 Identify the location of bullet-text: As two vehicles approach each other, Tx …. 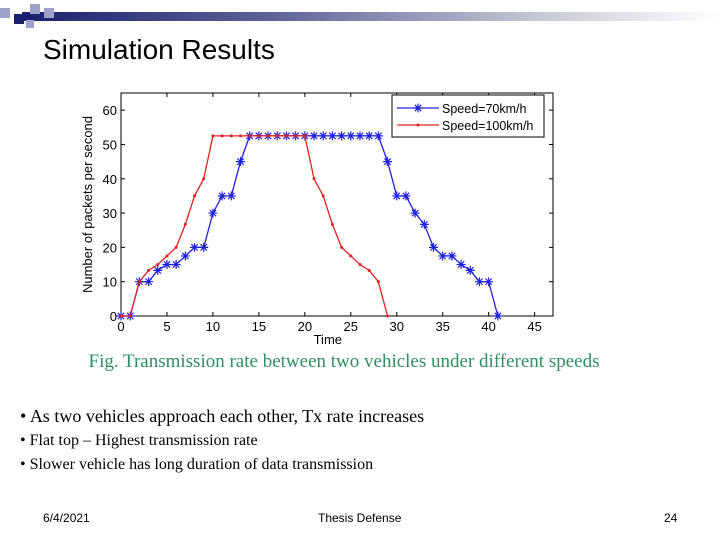
(227, 416).